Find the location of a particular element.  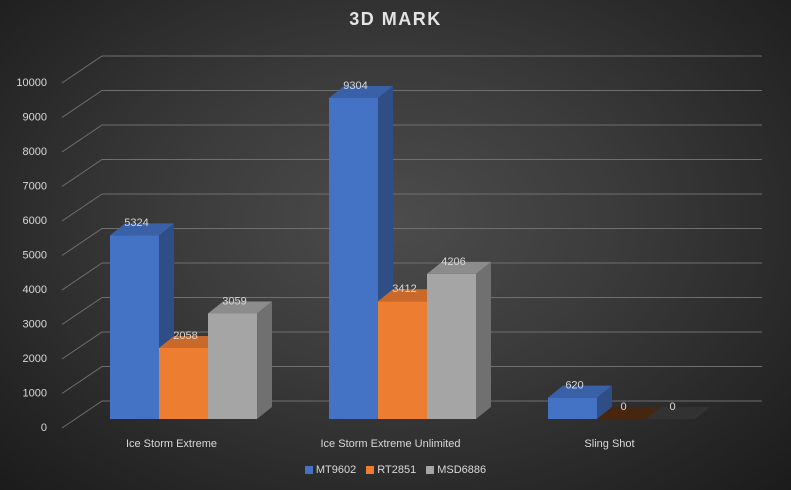

data-label: 3059 is located at coordinates (234, 301).